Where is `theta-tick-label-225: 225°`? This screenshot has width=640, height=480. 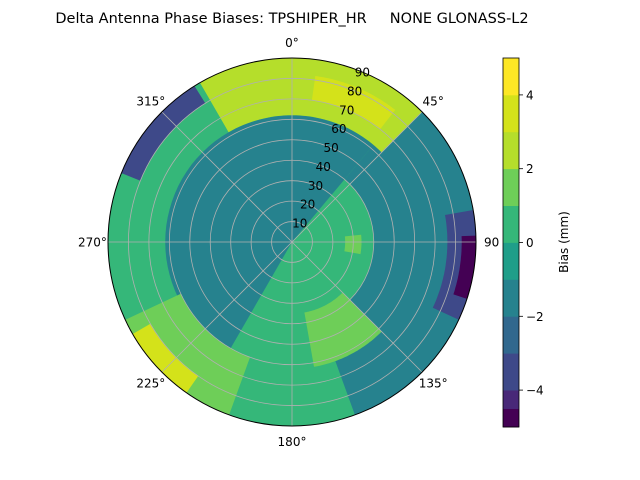
theta-tick-label-225: 225° is located at coordinates (150, 384).